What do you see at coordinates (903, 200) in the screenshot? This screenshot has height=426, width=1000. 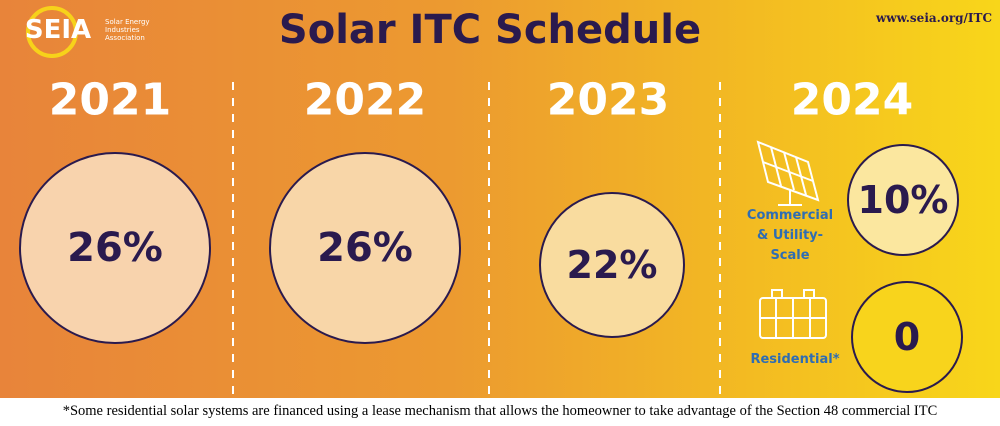 I see `rate: 10%` at bounding box center [903, 200].